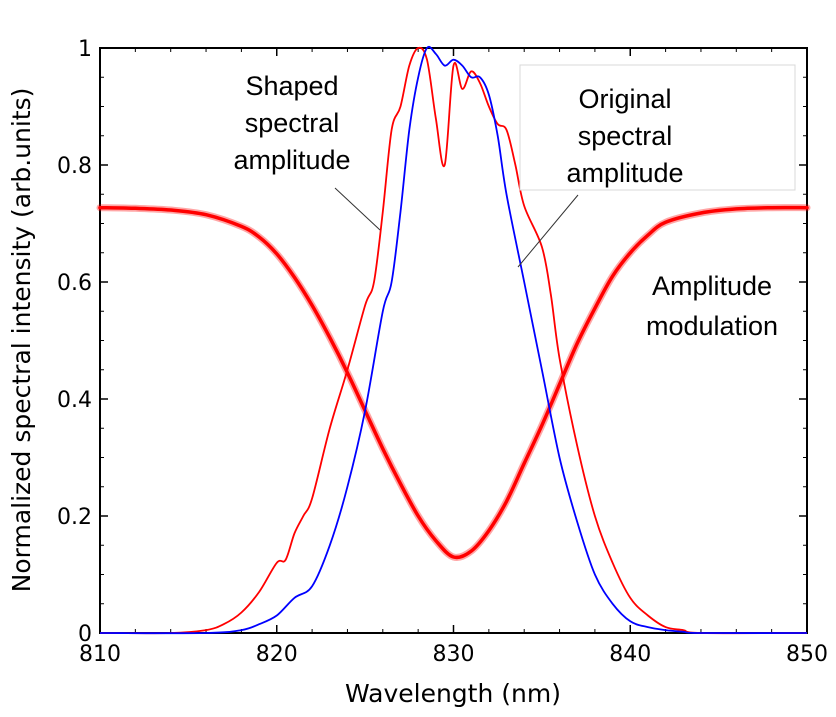  What do you see at coordinates (74, 400) in the screenshot?
I see `y-tick-label: 0.4` at bounding box center [74, 400].